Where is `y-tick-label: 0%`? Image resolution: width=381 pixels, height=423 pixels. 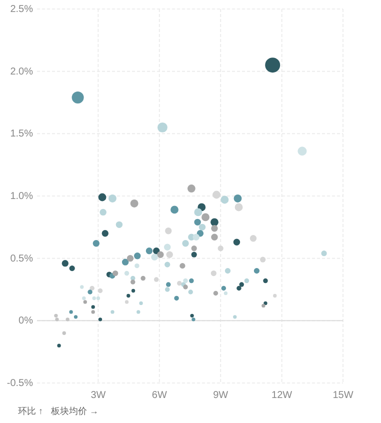
y-tick-label: 0% is located at coordinates (26, 321).